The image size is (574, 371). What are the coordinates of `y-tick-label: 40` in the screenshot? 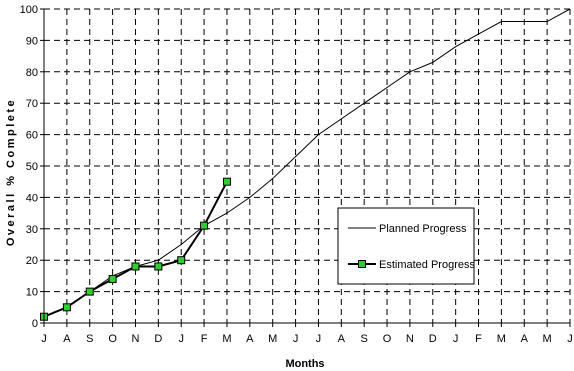 It's located at (32, 198).